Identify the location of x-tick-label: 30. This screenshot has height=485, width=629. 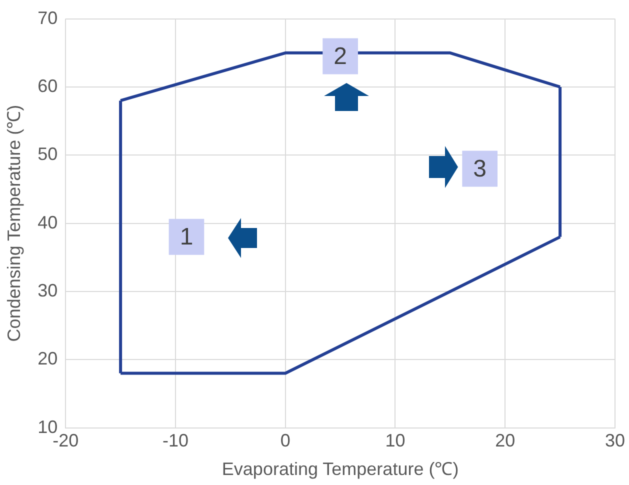
(615, 440).